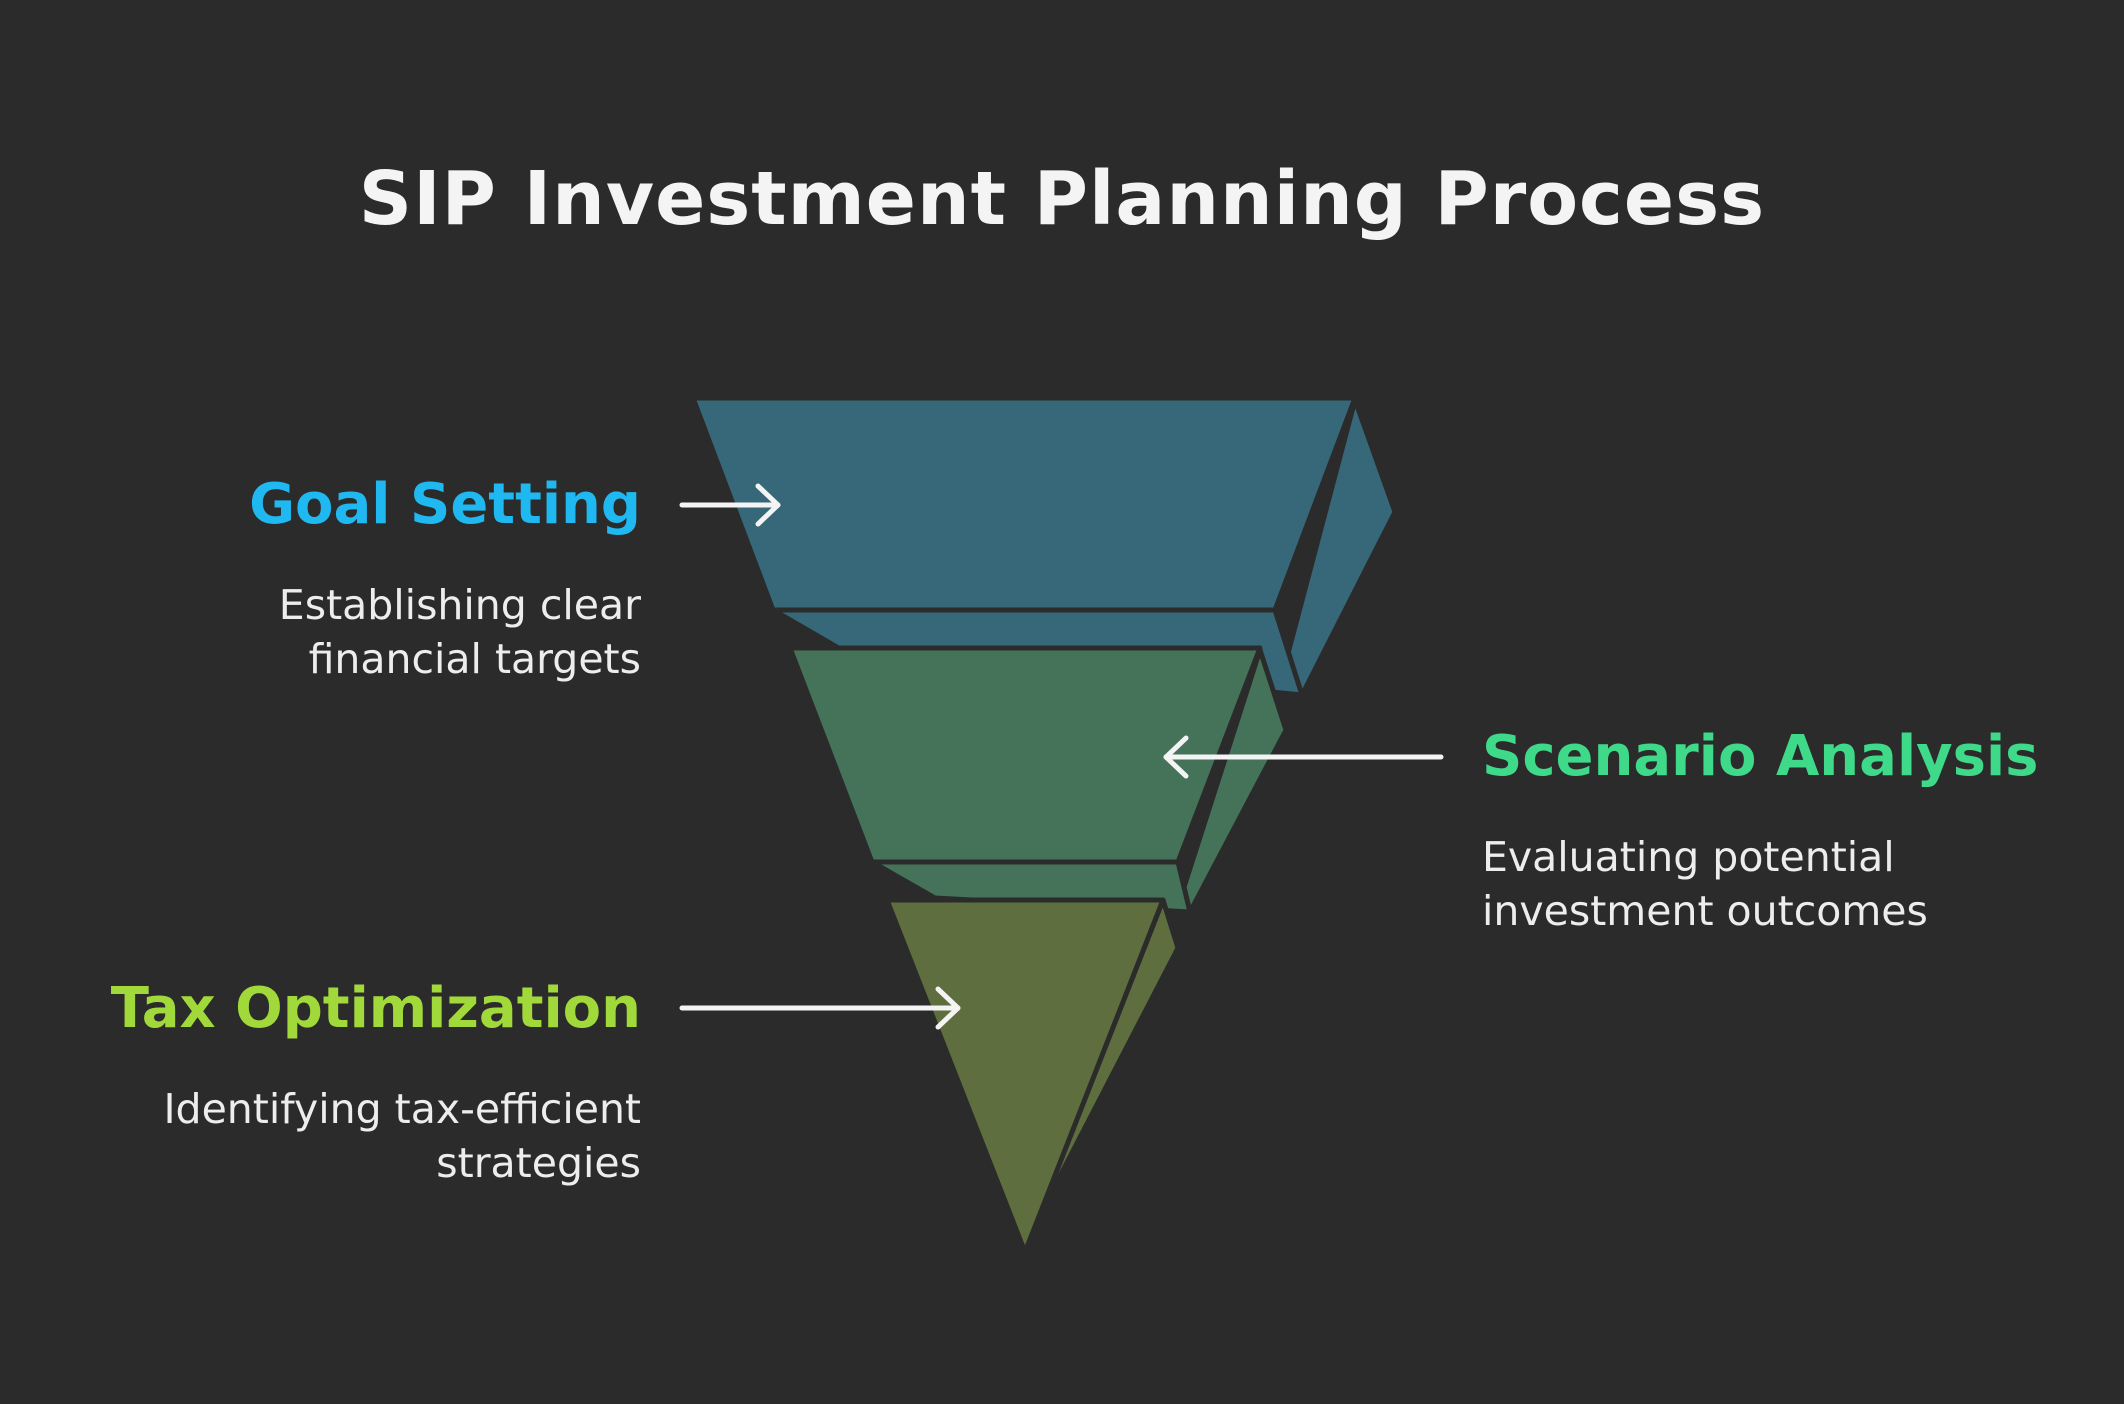  What do you see at coordinates (402, 1136) in the screenshot?
I see `stage-description-tax-optimization: Identifying tax-efficient strategies` at bounding box center [402, 1136].